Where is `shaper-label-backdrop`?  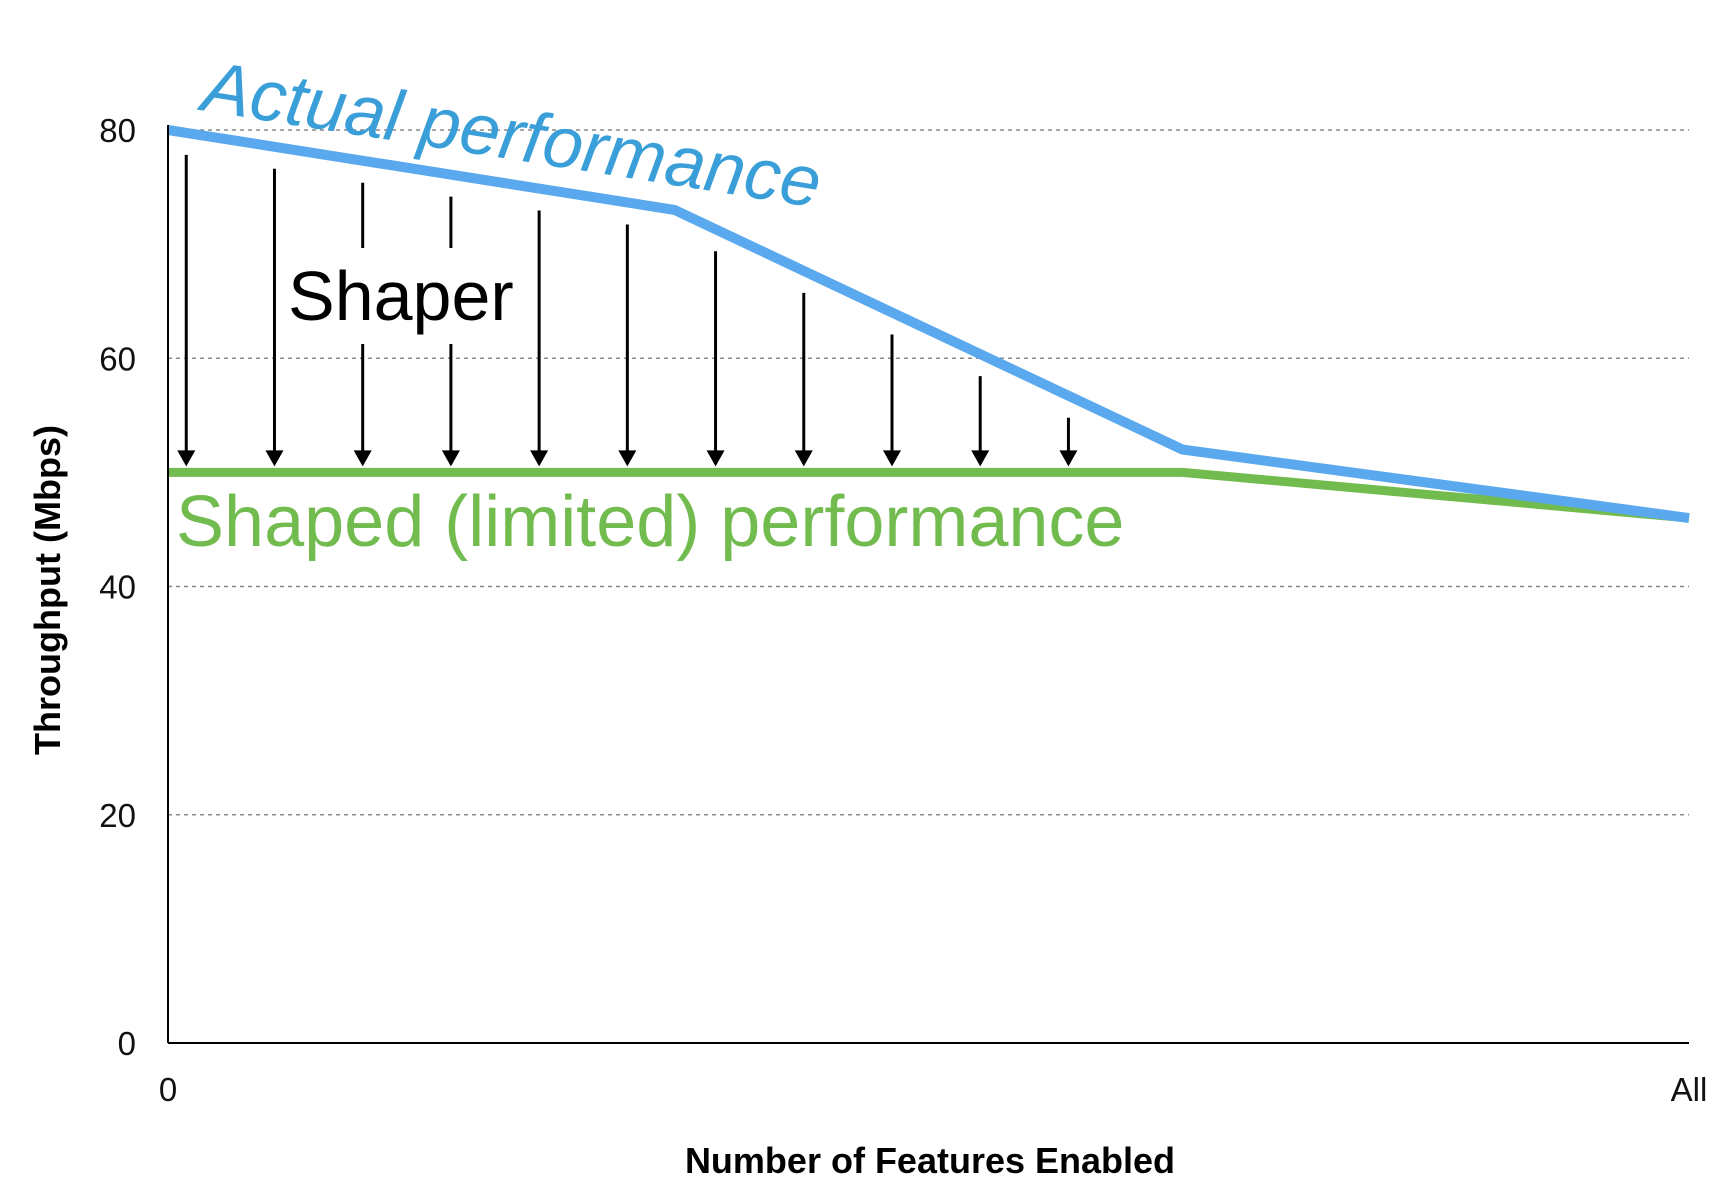
shaper-label-backdrop is located at coordinates (407, 296).